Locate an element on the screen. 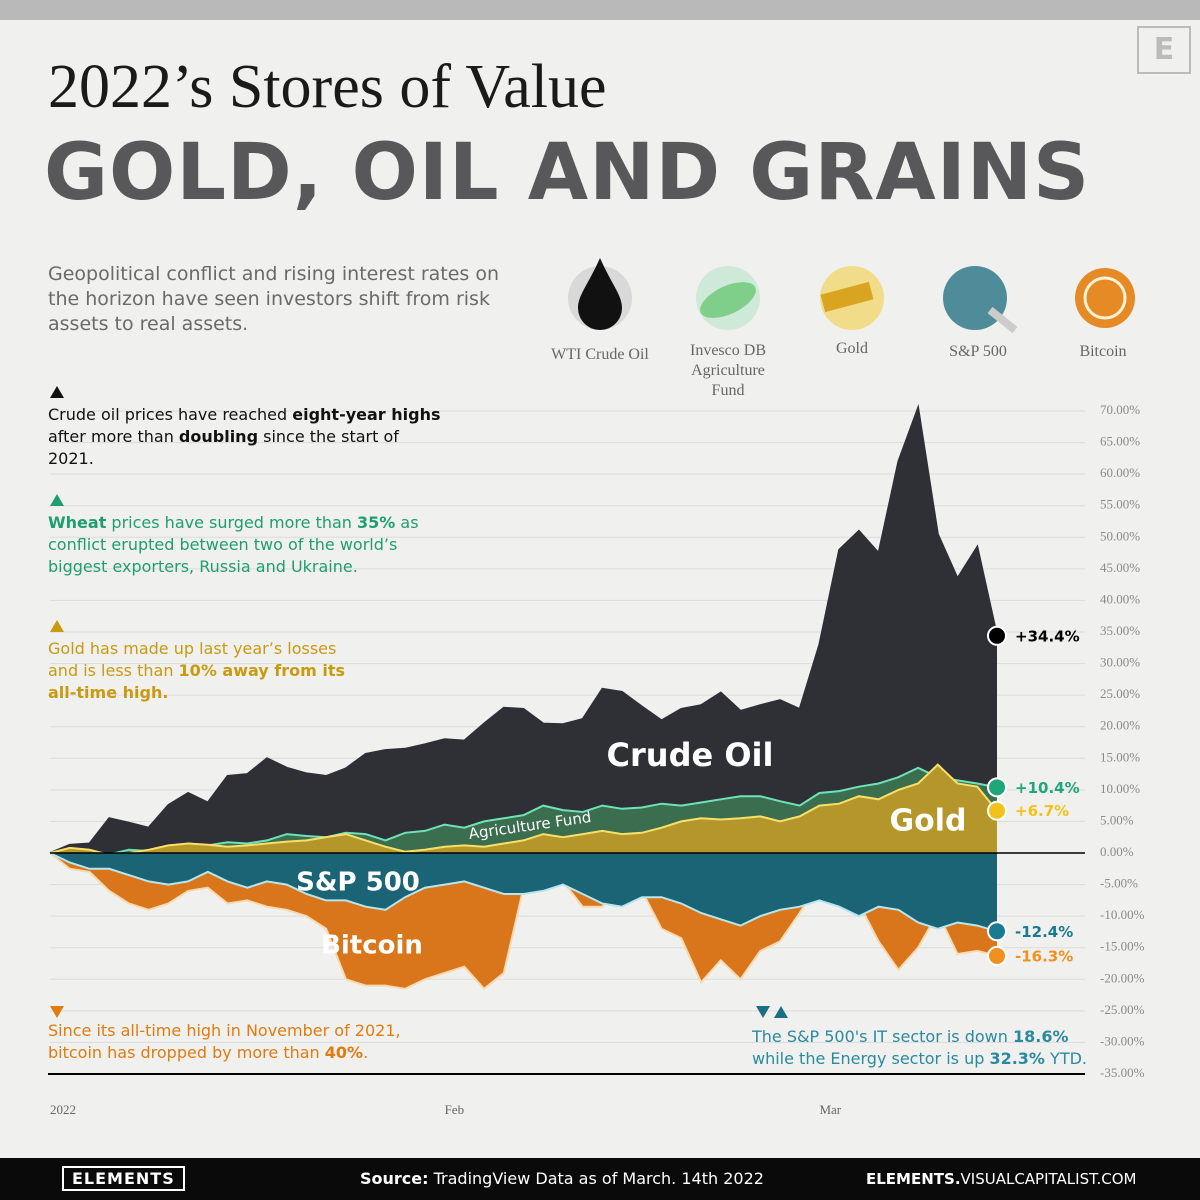  title: 2022’s Stores of Value is located at coordinates (327, 87).